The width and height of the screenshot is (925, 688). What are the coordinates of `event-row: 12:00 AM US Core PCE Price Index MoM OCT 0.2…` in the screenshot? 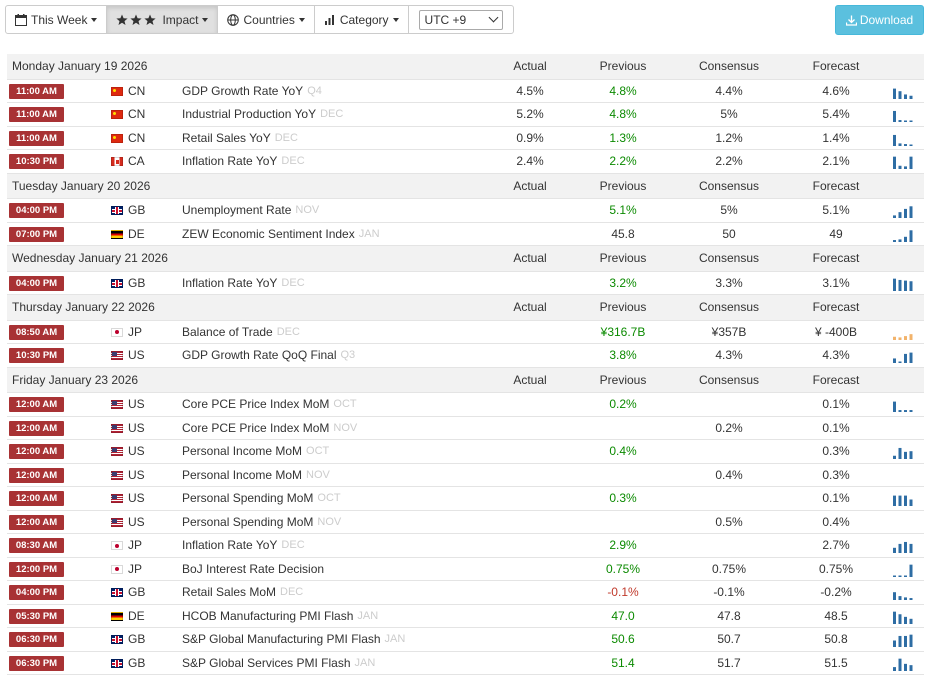 It's located at (465, 405).